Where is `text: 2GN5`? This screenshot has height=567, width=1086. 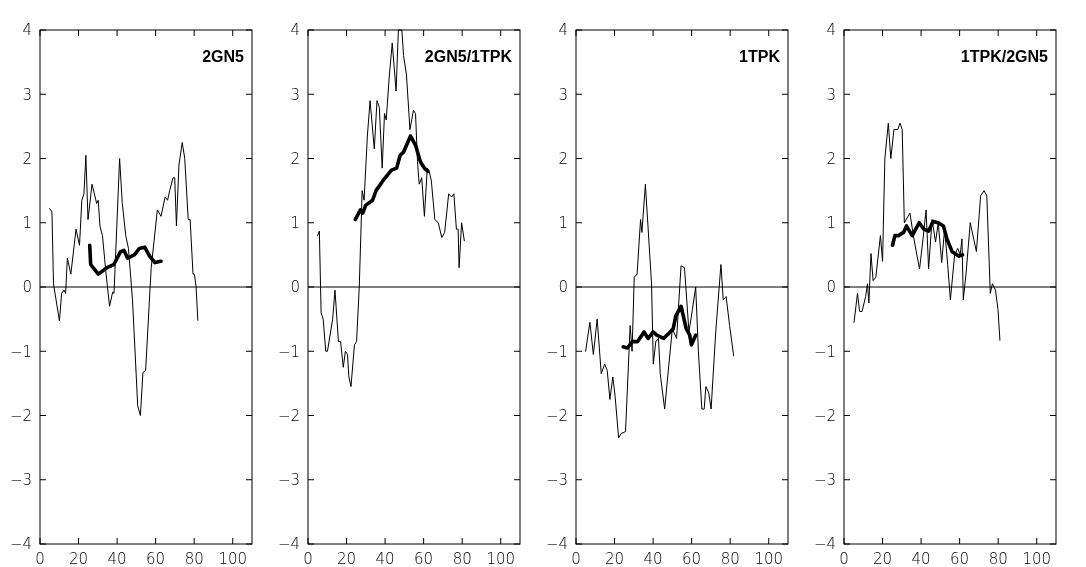
text: 2GN5 is located at coordinates (223, 56).